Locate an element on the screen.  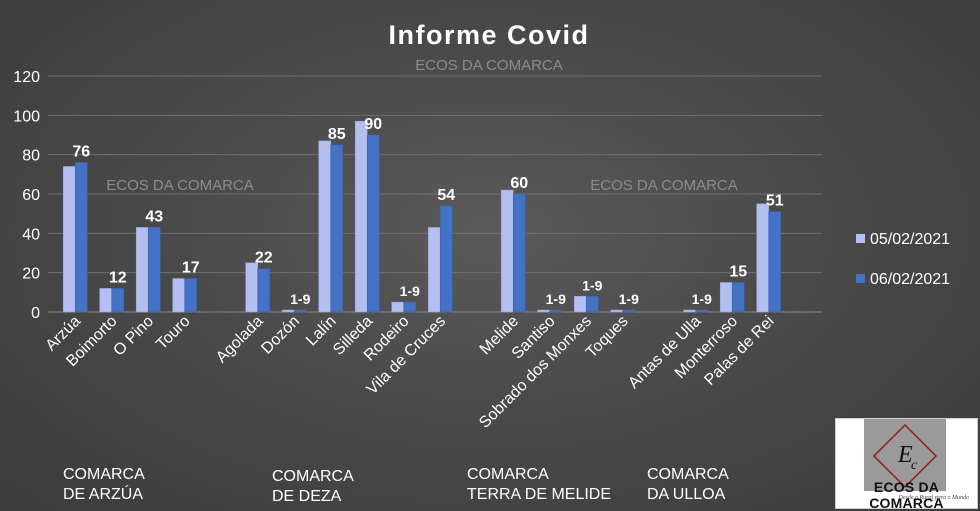
group-label-deza: COMARCA DE DEZA is located at coordinates (313, 486).